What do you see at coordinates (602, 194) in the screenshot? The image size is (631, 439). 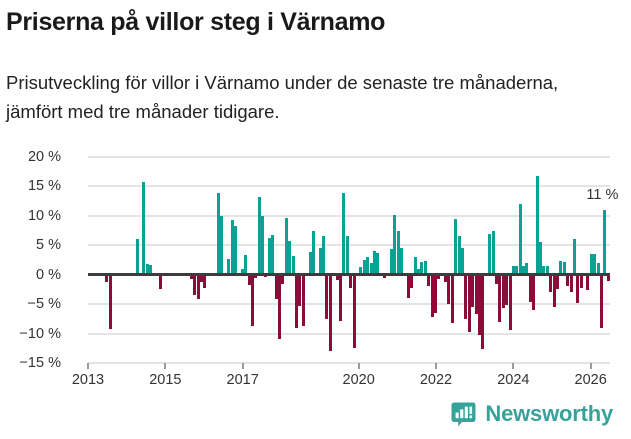 I see `value-annotation: 11 %` at bounding box center [602, 194].